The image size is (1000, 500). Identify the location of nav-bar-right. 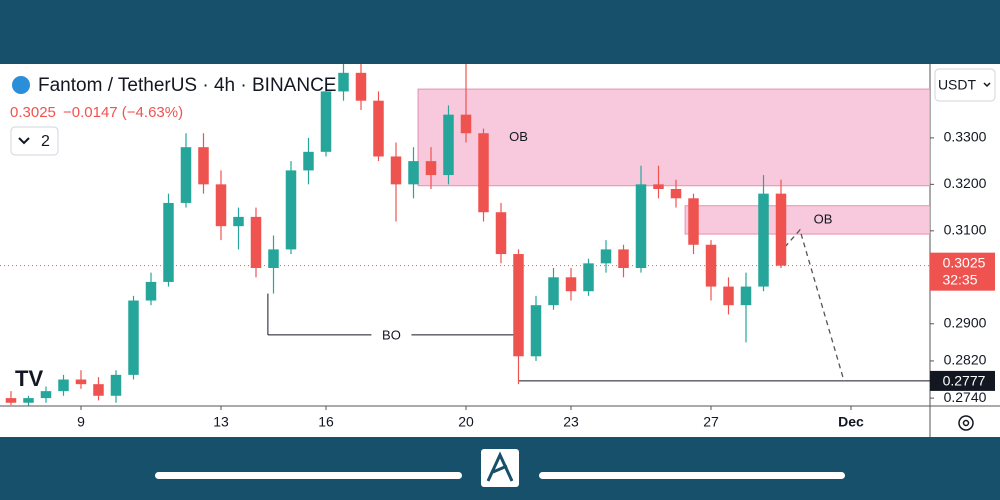
(692, 475).